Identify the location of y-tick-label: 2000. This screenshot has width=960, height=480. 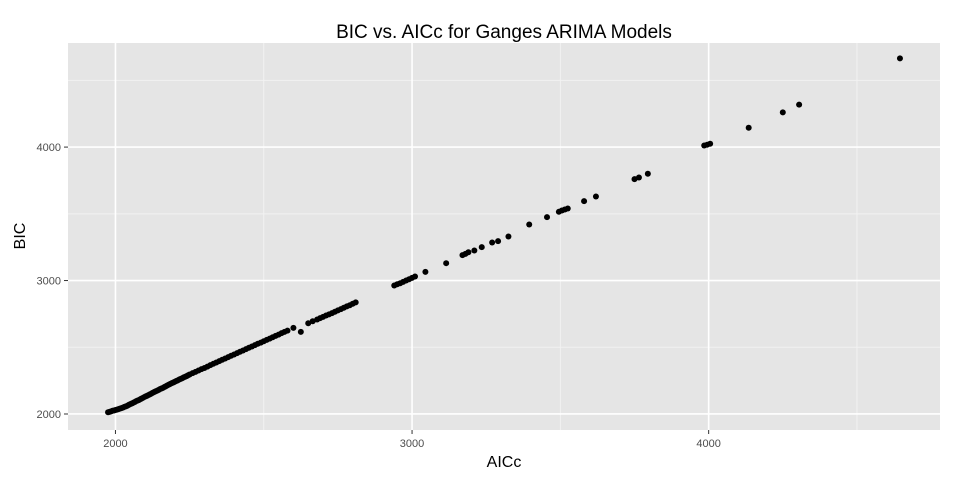
(49, 415).